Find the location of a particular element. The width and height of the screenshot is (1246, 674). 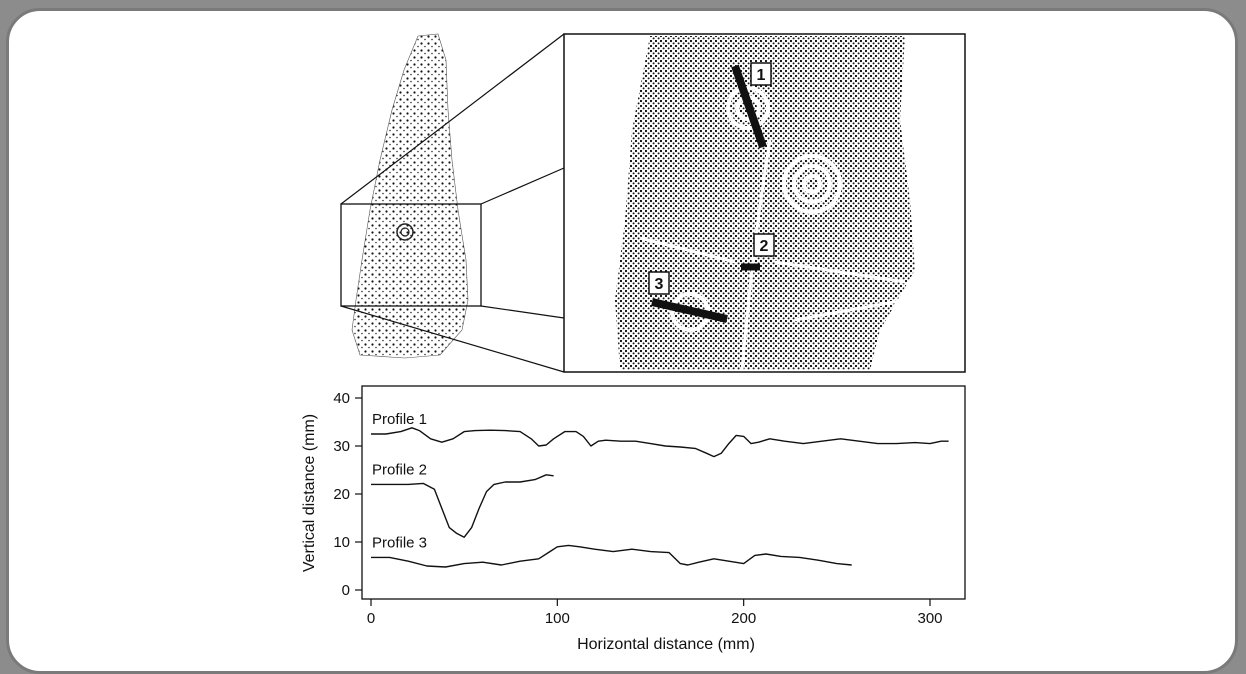

y-axis-ticks: 0 10 20 30 40 is located at coordinates (347, 494).